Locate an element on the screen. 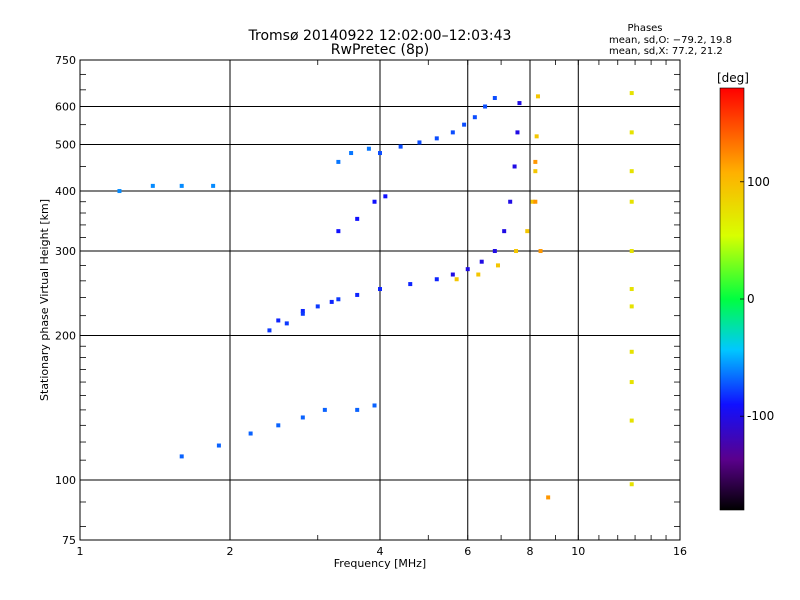 This screenshot has height=600, width=800. x-tick-label: 10 is located at coordinates (578, 551).